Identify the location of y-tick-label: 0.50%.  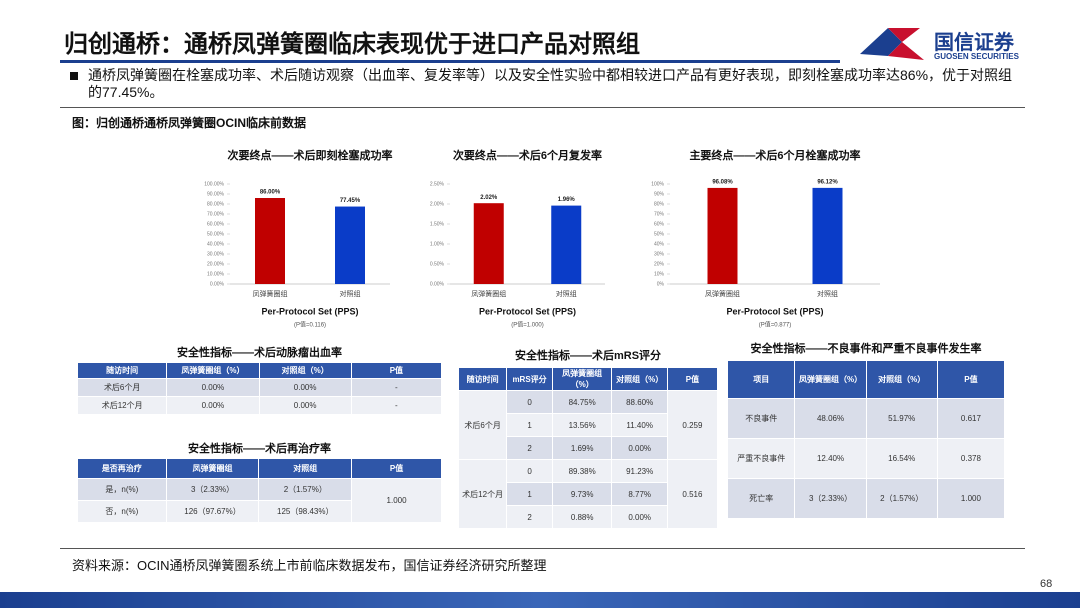
(437, 264).